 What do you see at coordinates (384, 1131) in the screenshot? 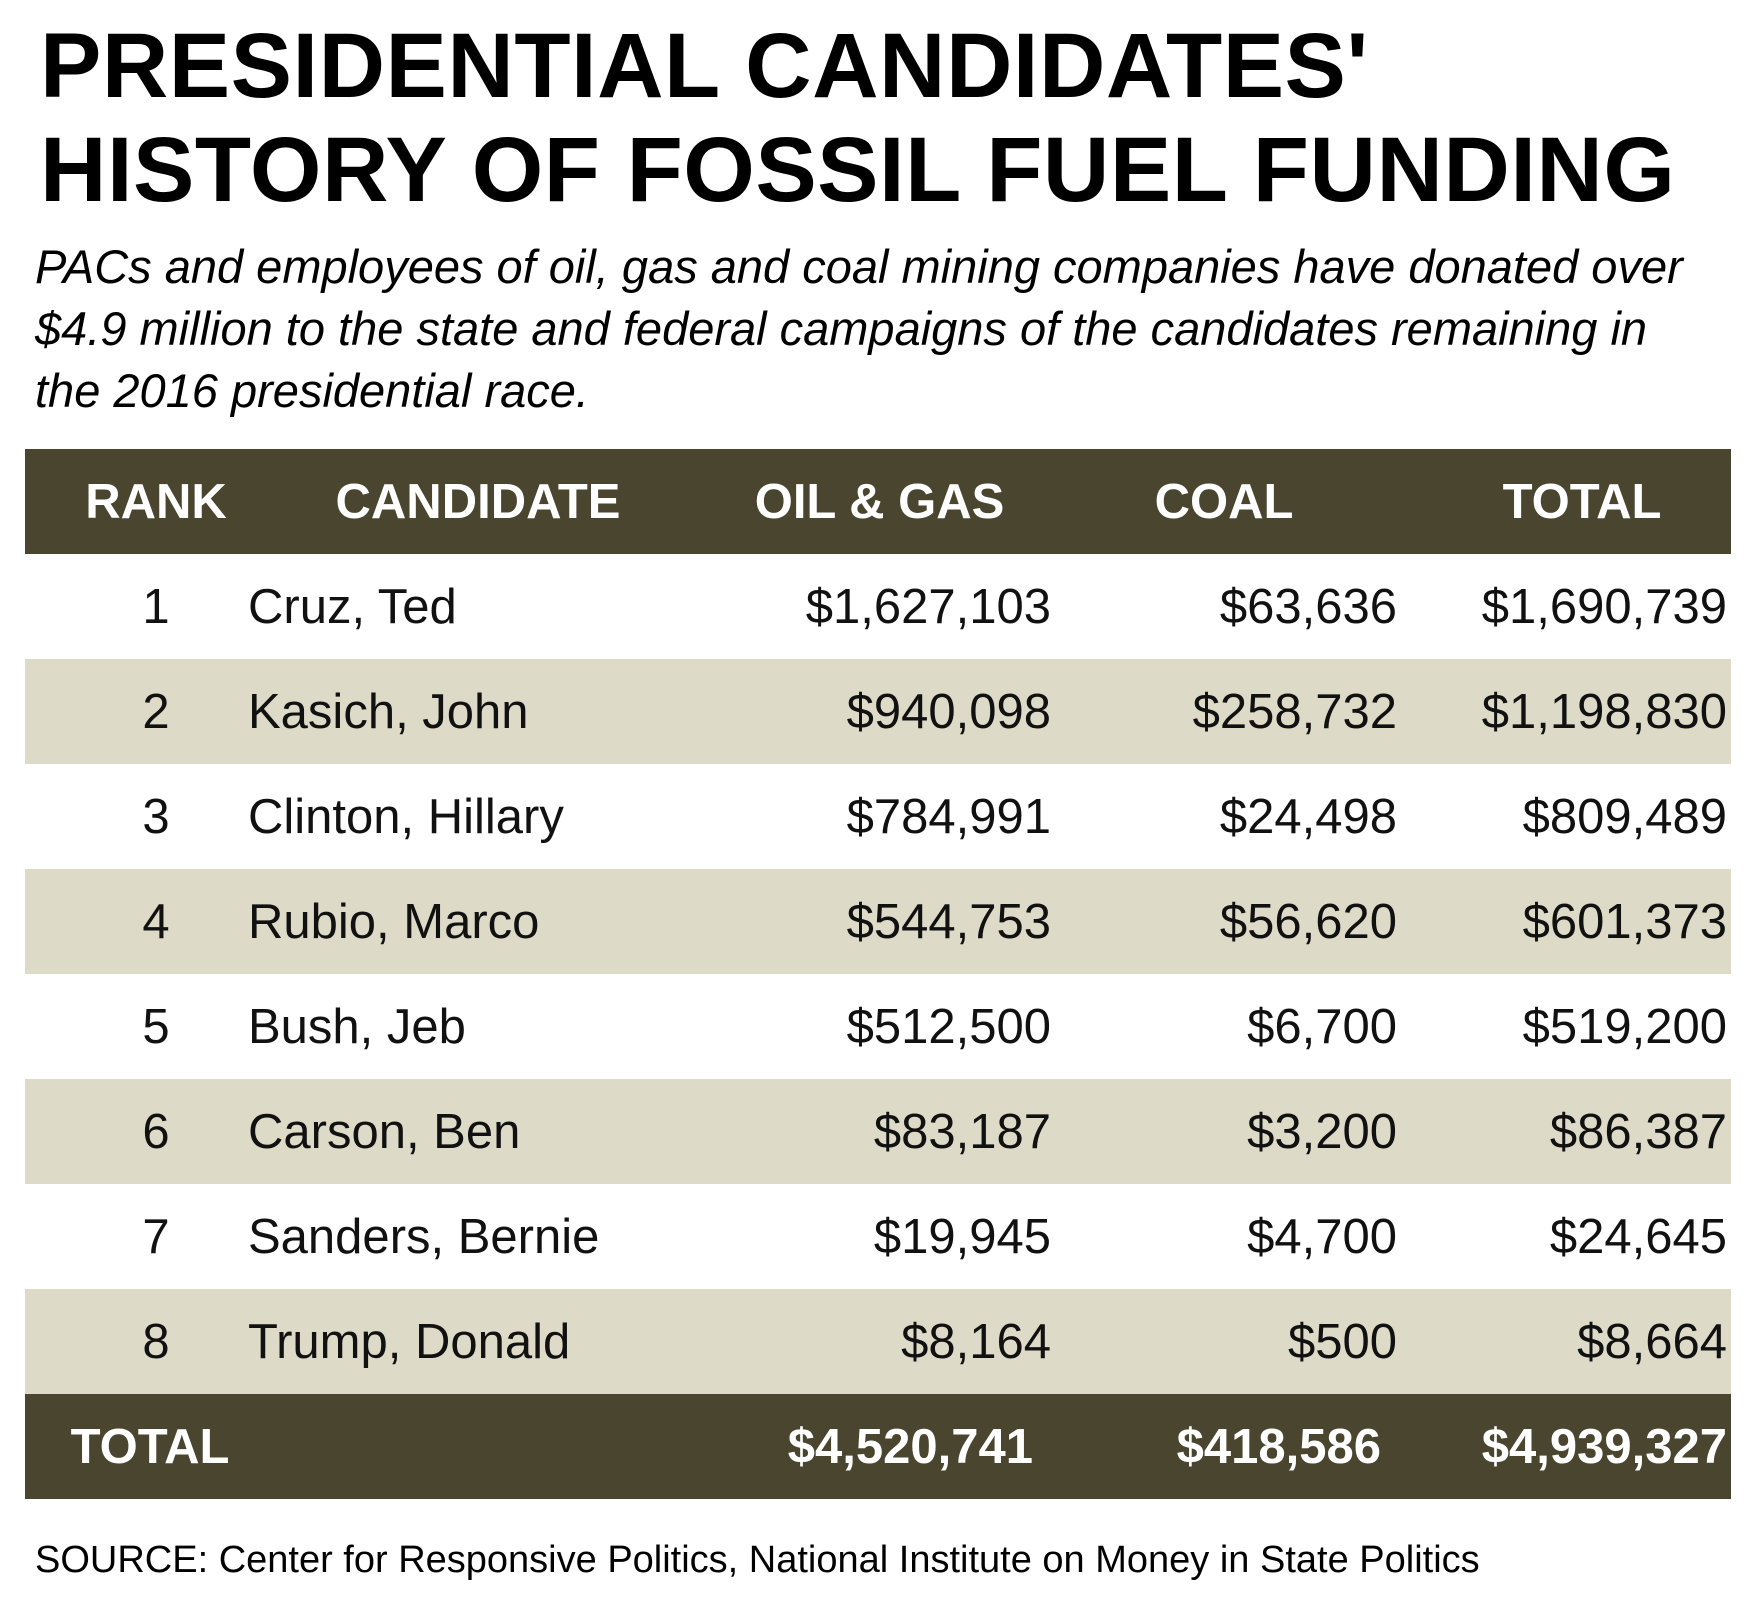
I see `candidate-cell: Carson, Ben` at bounding box center [384, 1131].